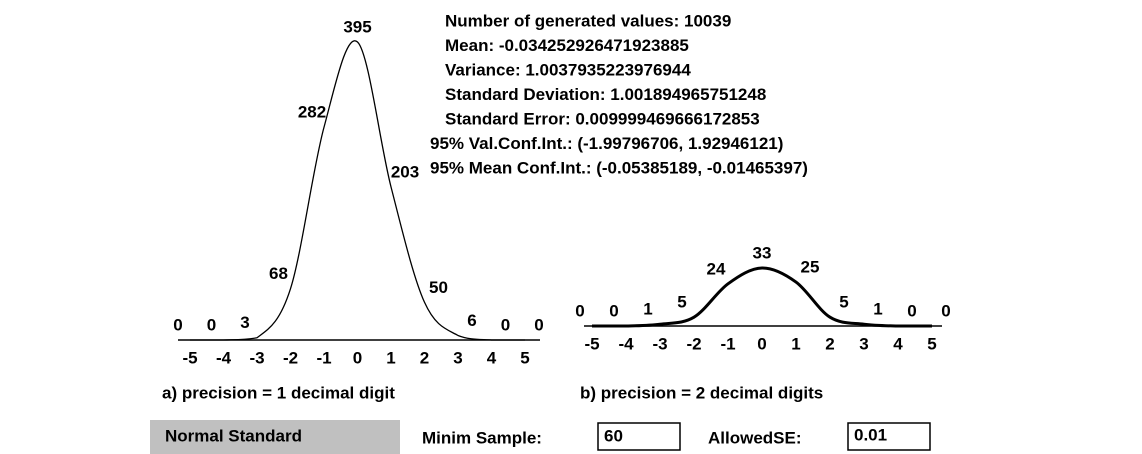 The height and width of the screenshot is (454, 1142). Describe the element at coordinates (233, 435) in the screenshot. I see `button-label: Normal Standard` at that location.